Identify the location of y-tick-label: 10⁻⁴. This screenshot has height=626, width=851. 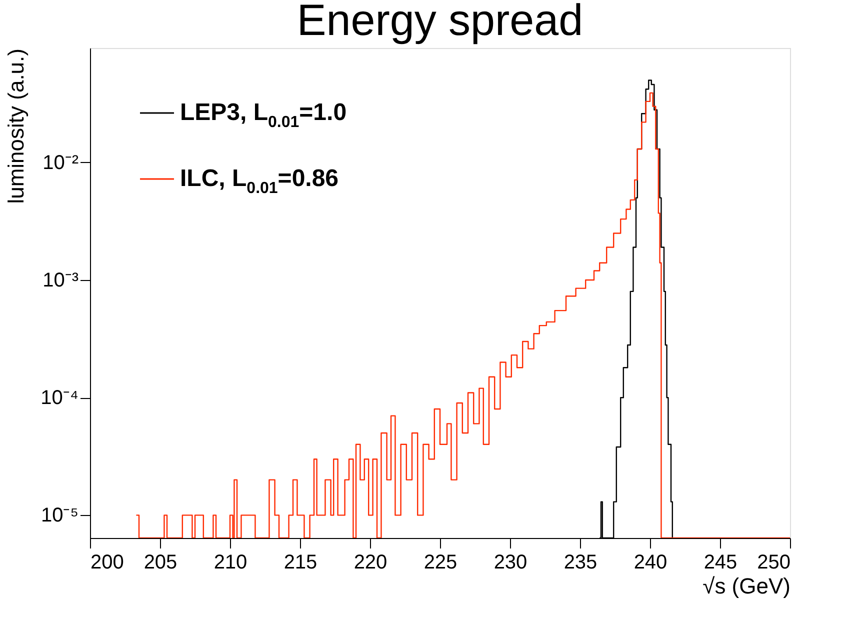
(59, 398).